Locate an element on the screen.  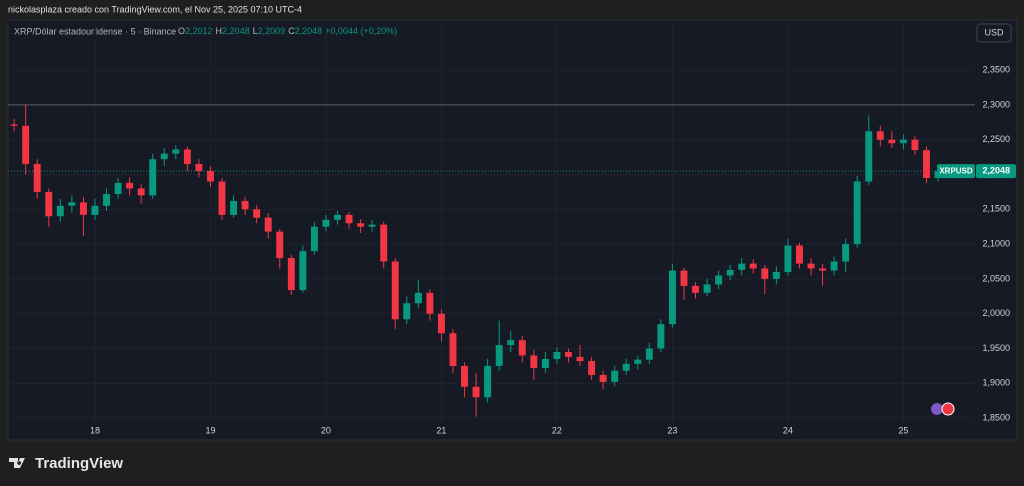
brand: TradingView is located at coordinates (79, 463).